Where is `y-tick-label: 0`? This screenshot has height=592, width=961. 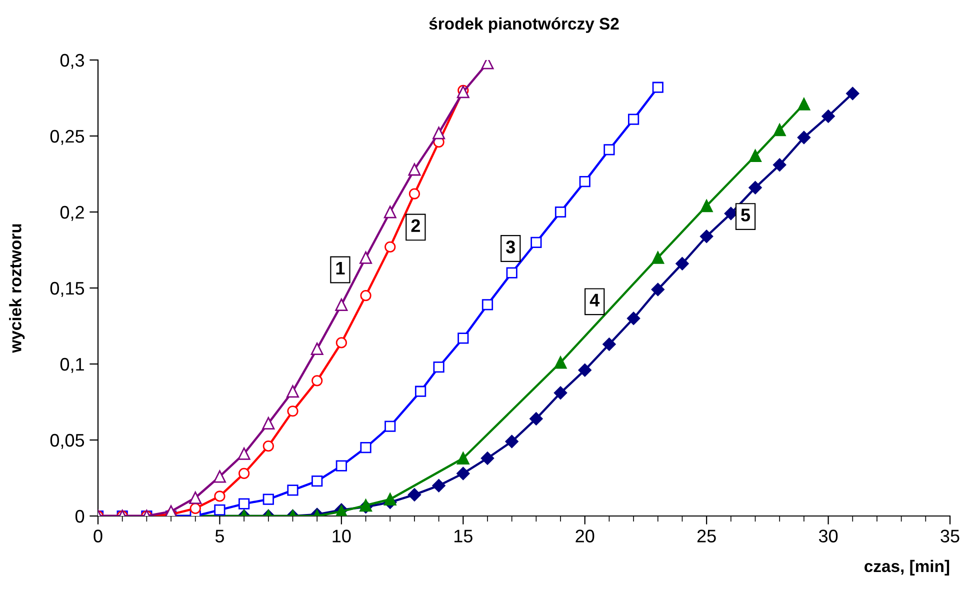 y-tick-label: 0 is located at coordinates (79, 516).